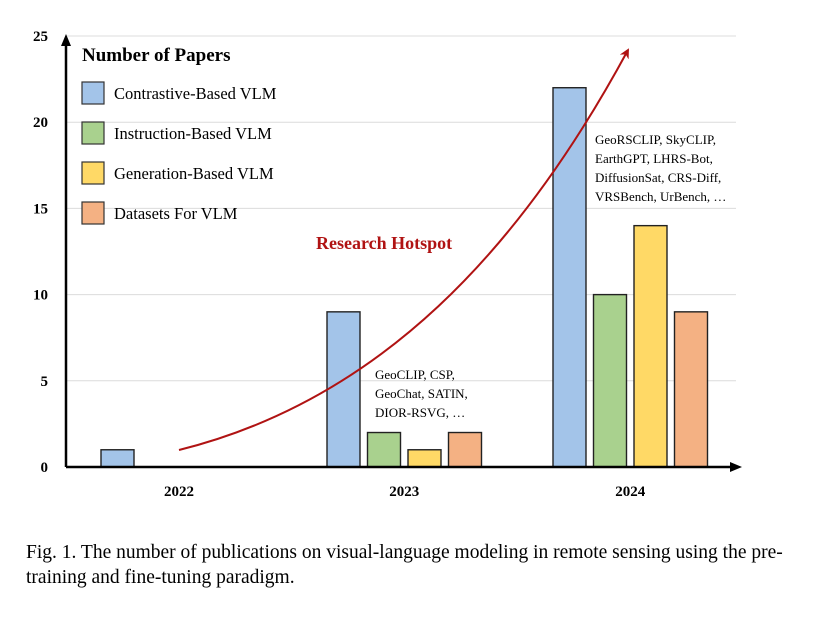 The height and width of the screenshot is (630, 825). What do you see at coordinates (691, 389) in the screenshot?
I see `bar-datasets-for-vlm-2024` at bounding box center [691, 389].